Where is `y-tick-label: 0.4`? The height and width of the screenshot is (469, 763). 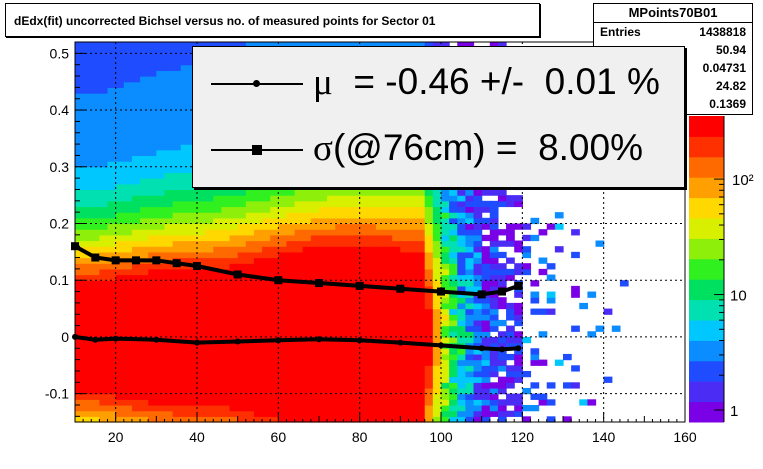
y-tick-label: 0.4 is located at coordinates (60, 110).